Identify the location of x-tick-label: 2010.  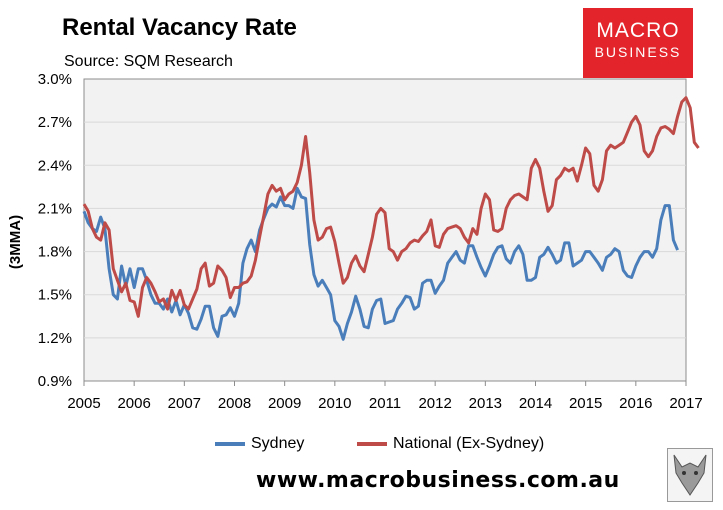
(334, 403).